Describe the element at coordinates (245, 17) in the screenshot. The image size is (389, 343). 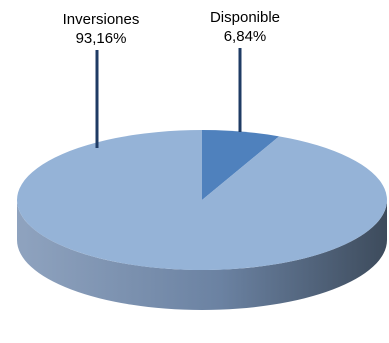
I see `label-disponible-name: Disponible` at that location.